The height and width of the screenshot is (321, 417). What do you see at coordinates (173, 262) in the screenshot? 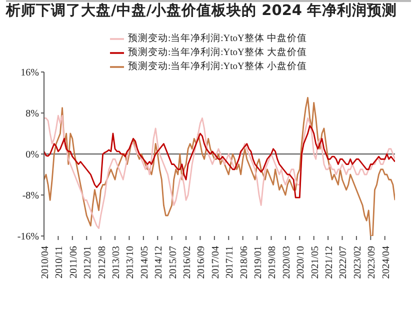
I see `x-tick-label: 2015/07` at bounding box center [173, 262].